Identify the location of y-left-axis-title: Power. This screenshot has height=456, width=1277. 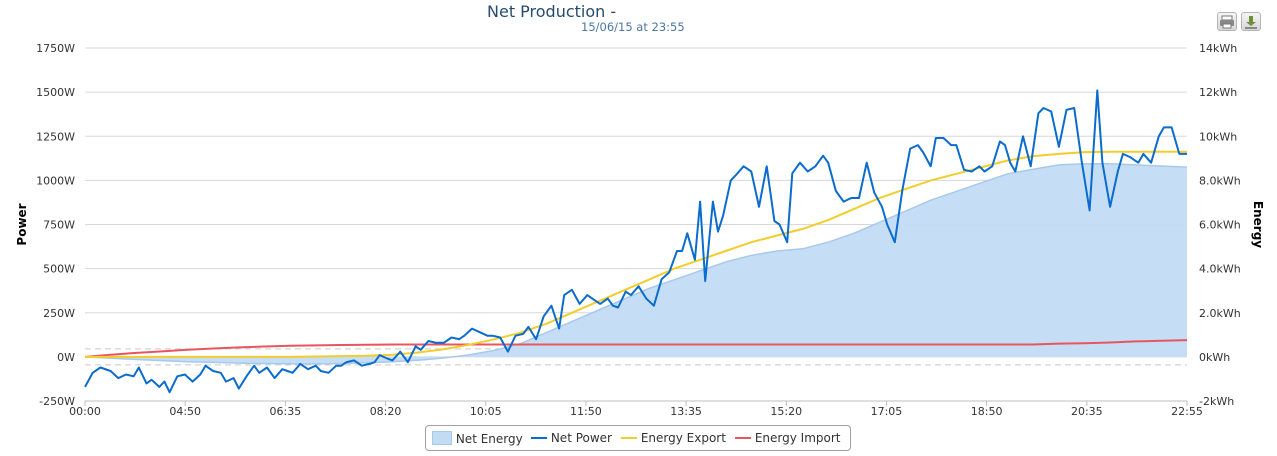
(22, 224).